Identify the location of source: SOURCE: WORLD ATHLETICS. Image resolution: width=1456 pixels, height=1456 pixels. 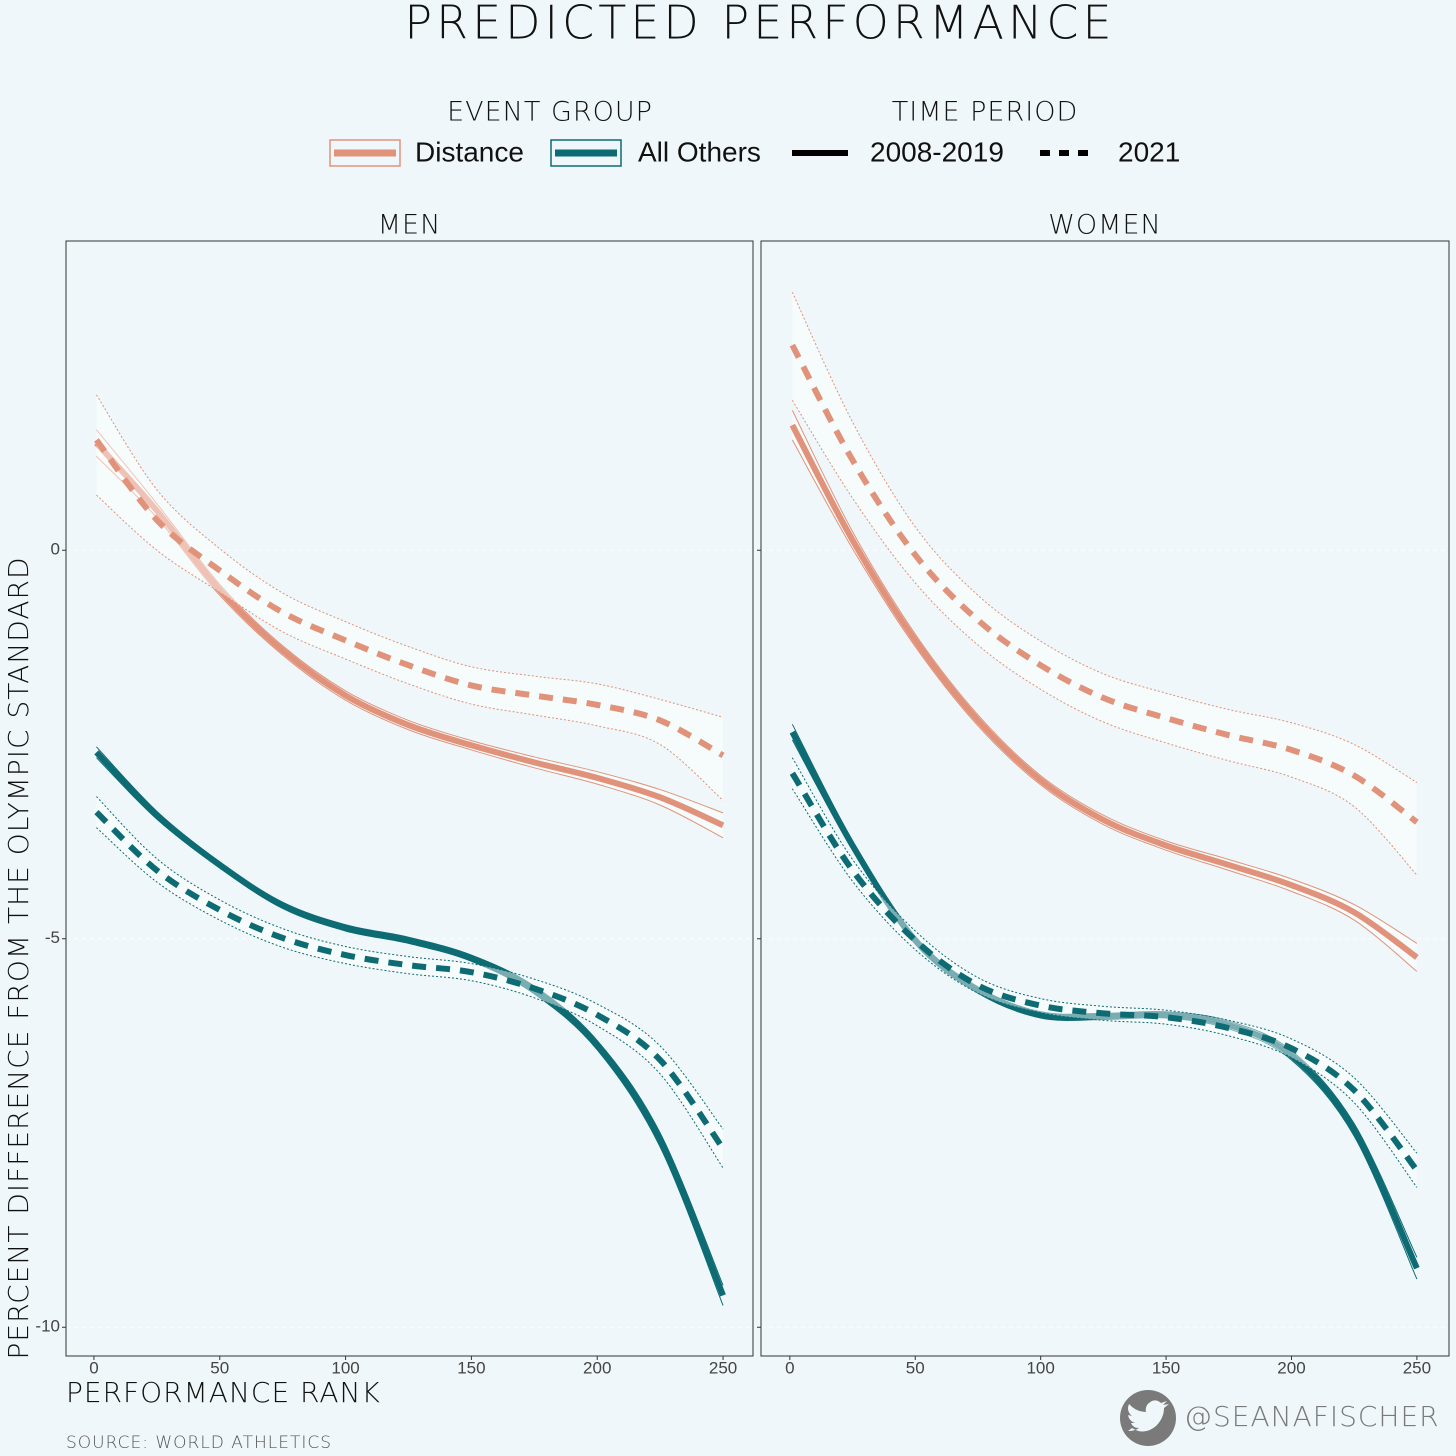
(199, 1443).